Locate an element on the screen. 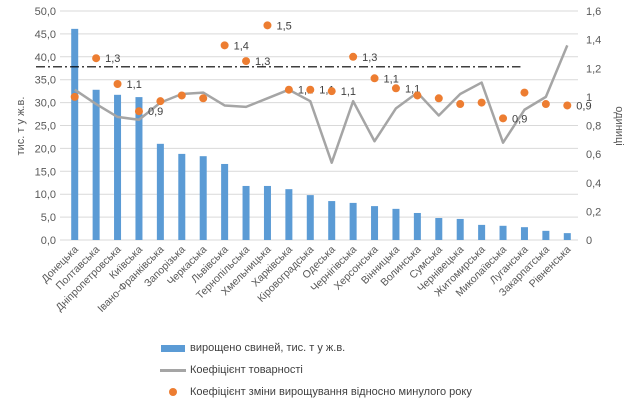 This screenshot has height=405, width=638. right-tick-label: 1,4 is located at coordinates (593, 41).